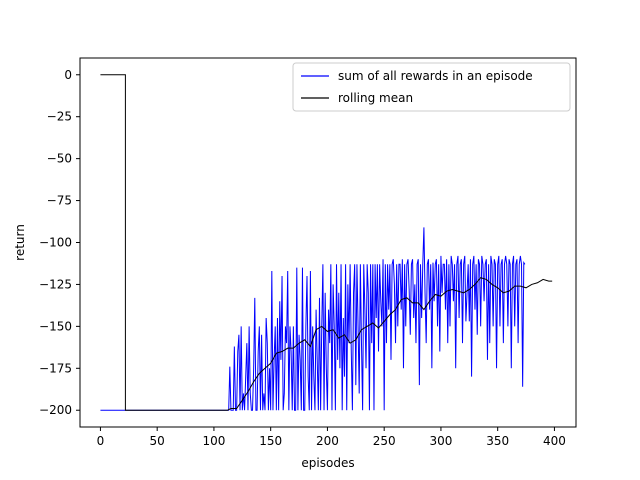 This screenshot has width=640, height=480. I want to click on y-tick-label: −100, so click(55, 243).